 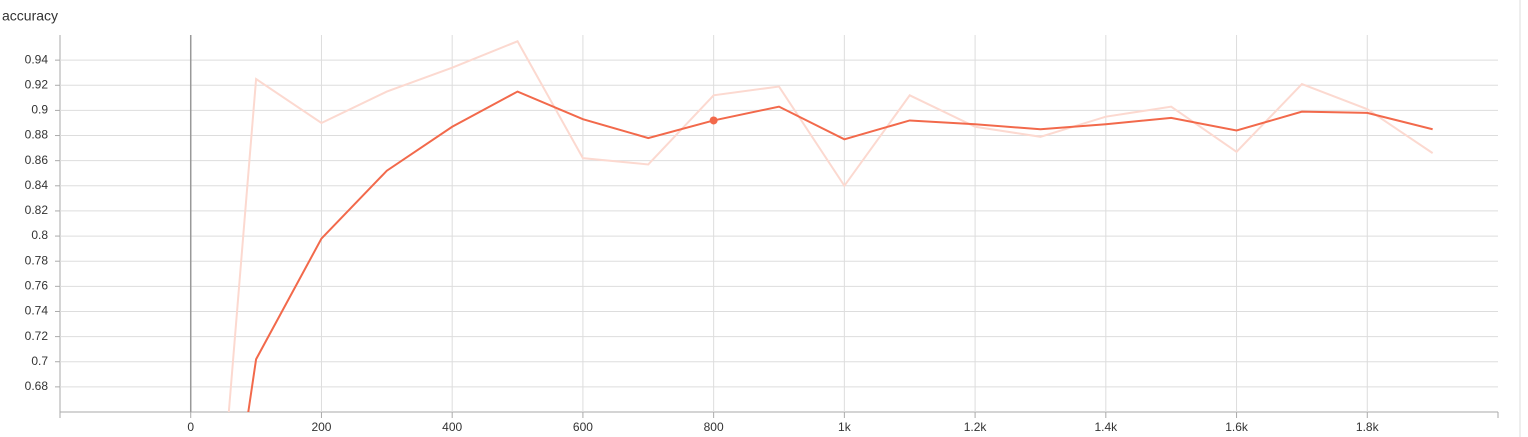 I want to click on highlight-point, so click(x=713, y=120).